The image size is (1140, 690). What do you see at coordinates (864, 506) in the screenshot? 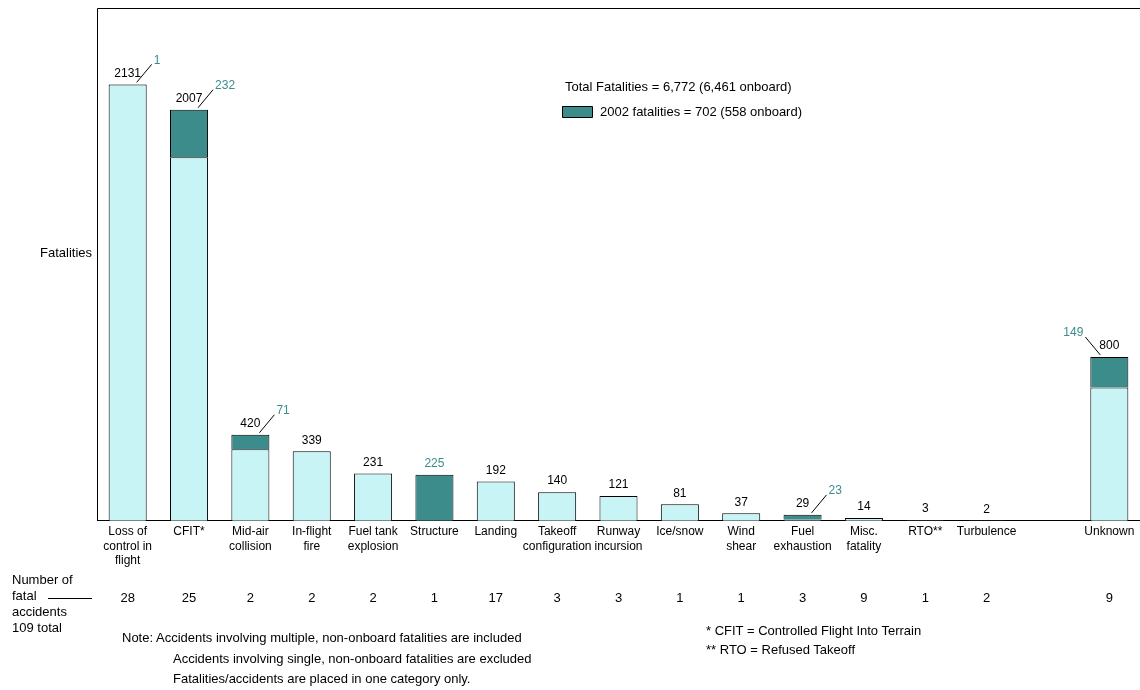
I see `total-label: 14` at bounding box center [864, 506].